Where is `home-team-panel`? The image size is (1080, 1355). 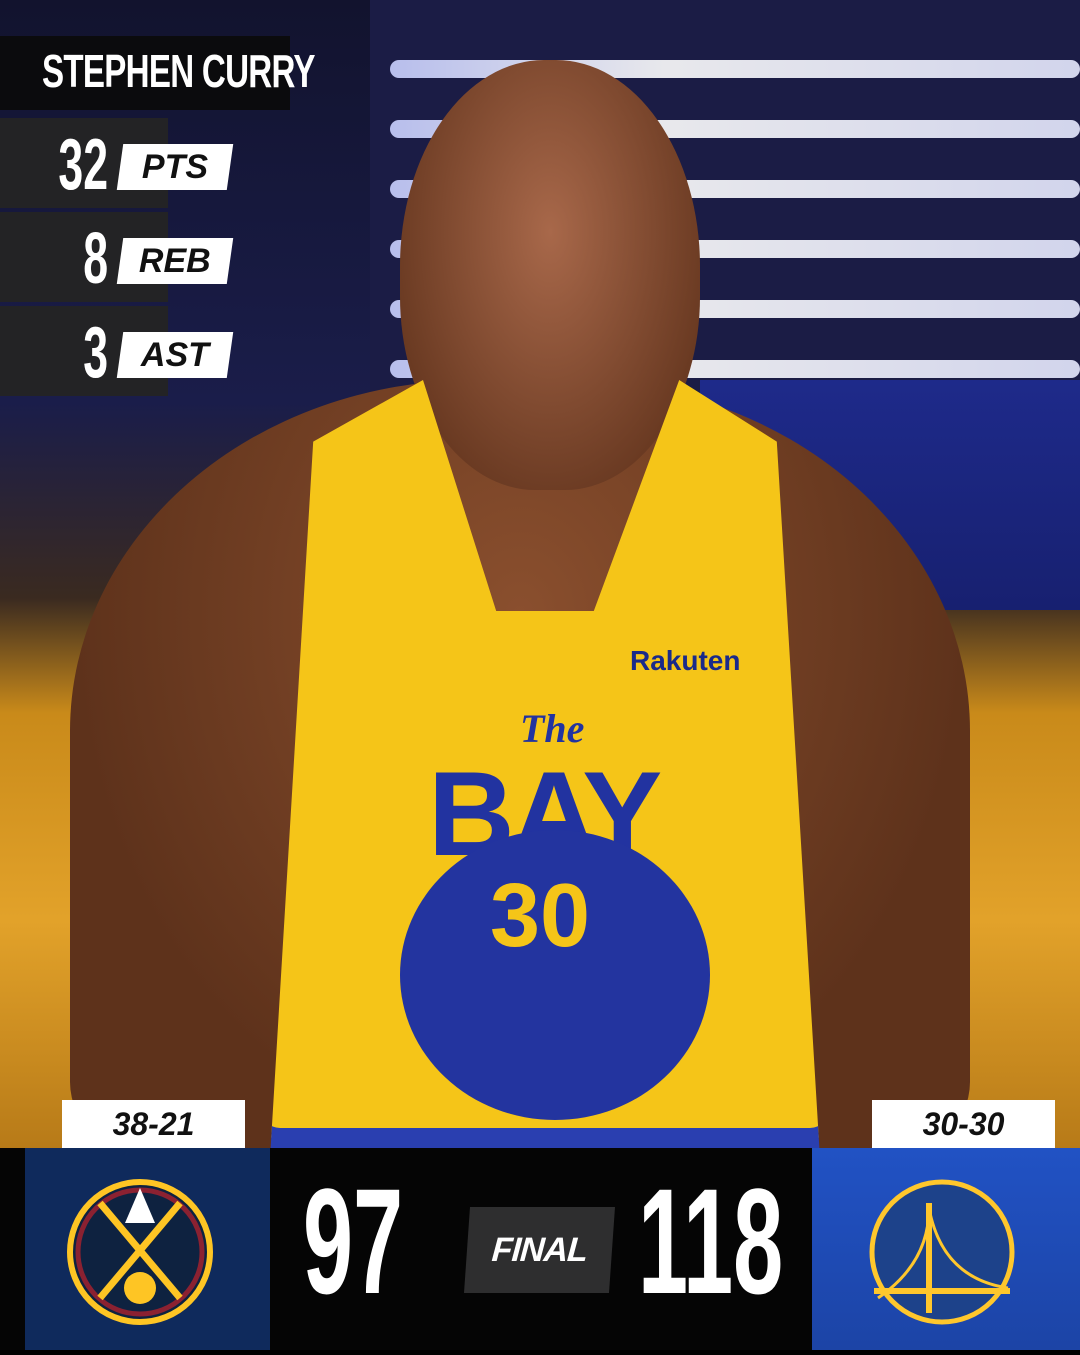 home-team-panel is located at coordinates (946, 1249).